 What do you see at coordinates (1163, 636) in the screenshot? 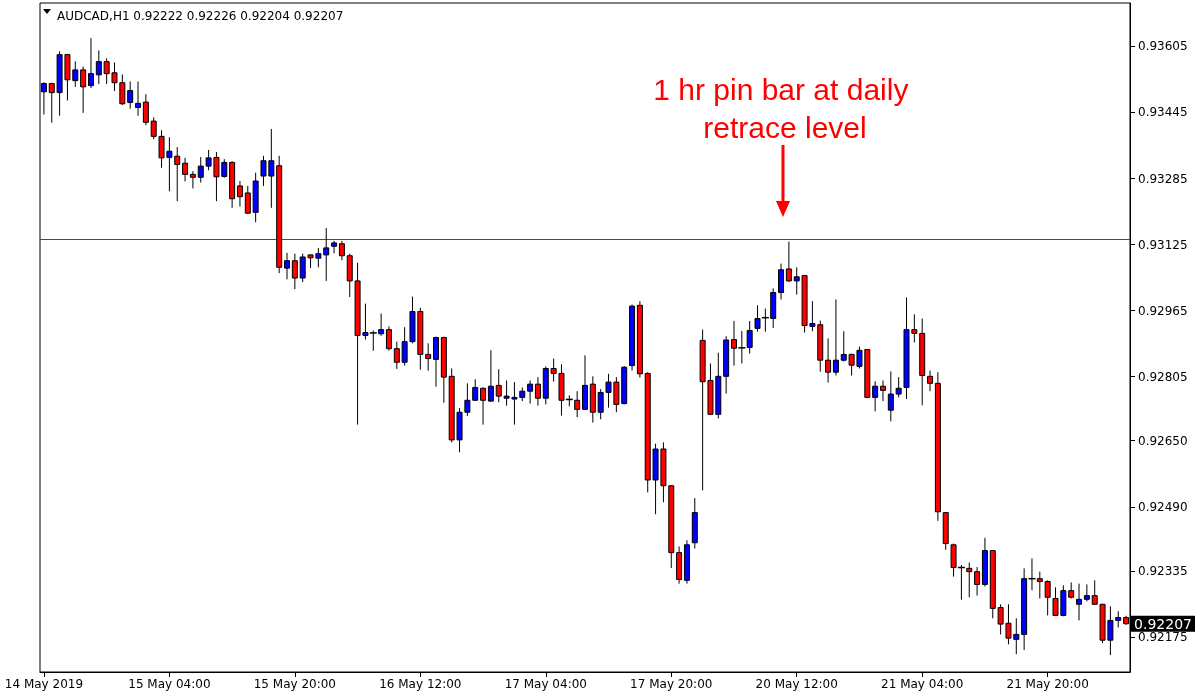
I see `y-tick-label: 0.92175` at bounding box center [1163, 636].